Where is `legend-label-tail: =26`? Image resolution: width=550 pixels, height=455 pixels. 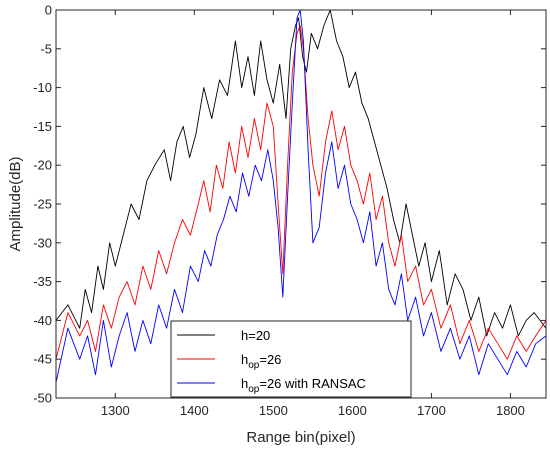
legend-label-tail: =26 is located at coordinates (270, 359).